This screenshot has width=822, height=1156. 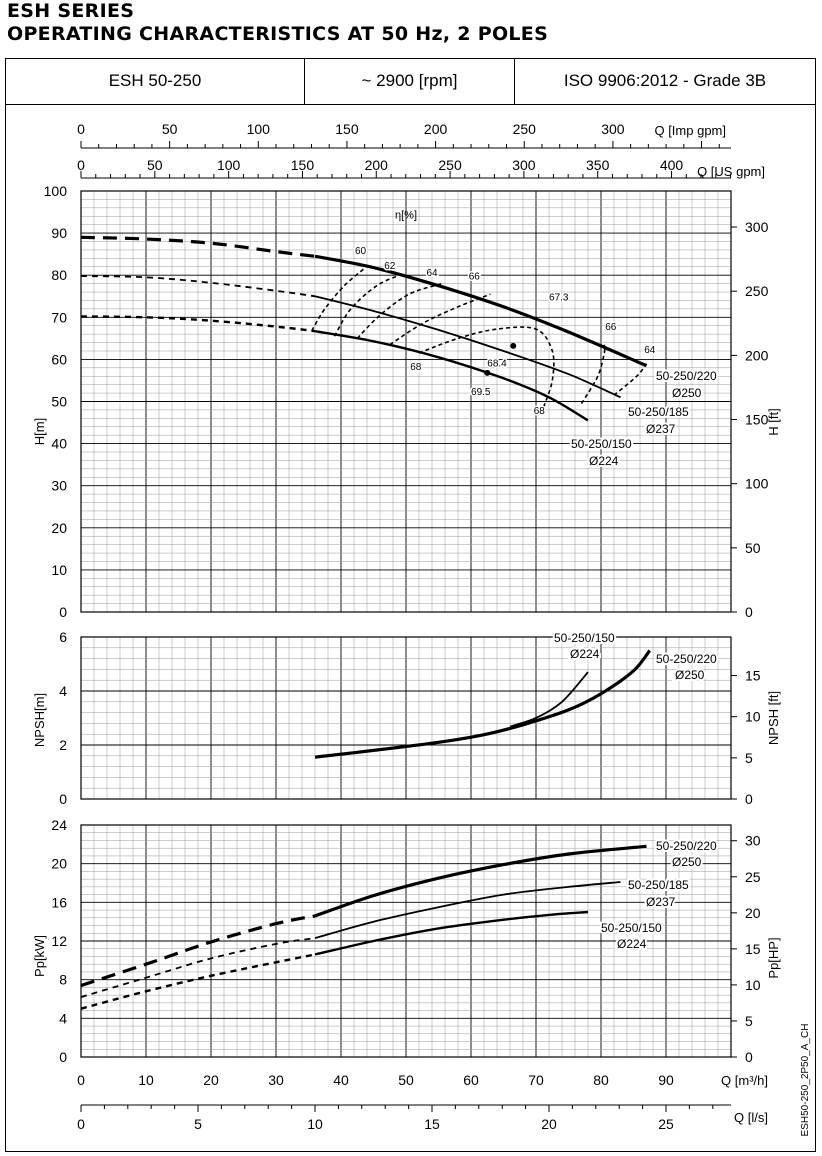 I want to click on npsh-m-tick-label: 6, so click(x=63, y=637).